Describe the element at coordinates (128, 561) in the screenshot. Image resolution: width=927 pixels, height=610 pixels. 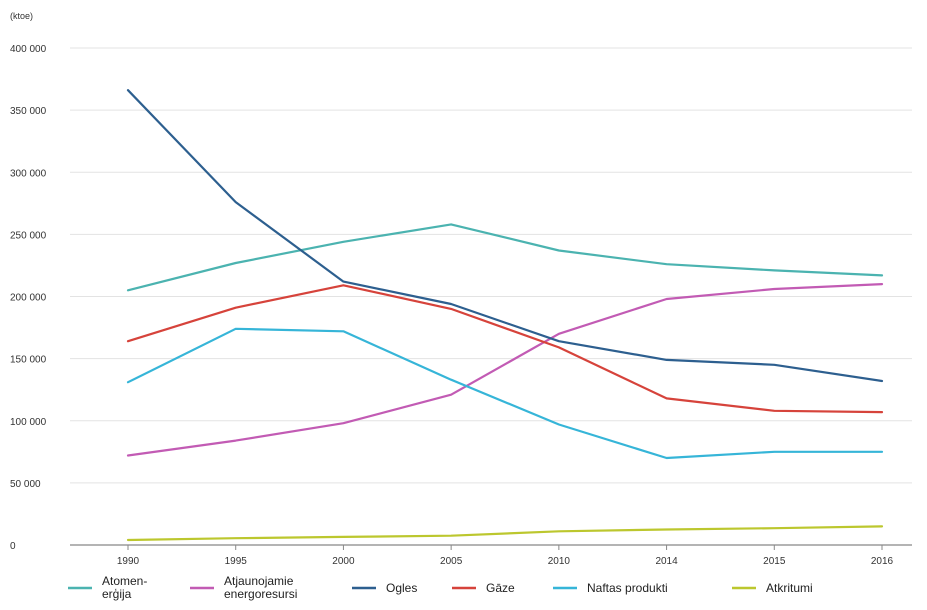
I see `x-tick-label: 1990` at that location.